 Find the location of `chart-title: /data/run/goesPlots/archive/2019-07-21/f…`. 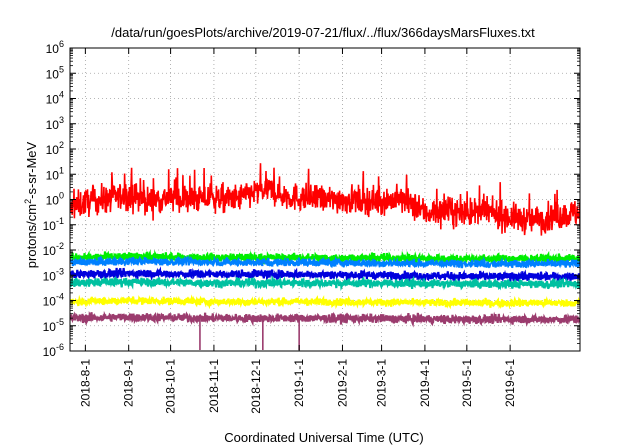

chart-title: /data/run/goesPlots/archive/2019-07-21/f… is located at coordinates (323, 32).